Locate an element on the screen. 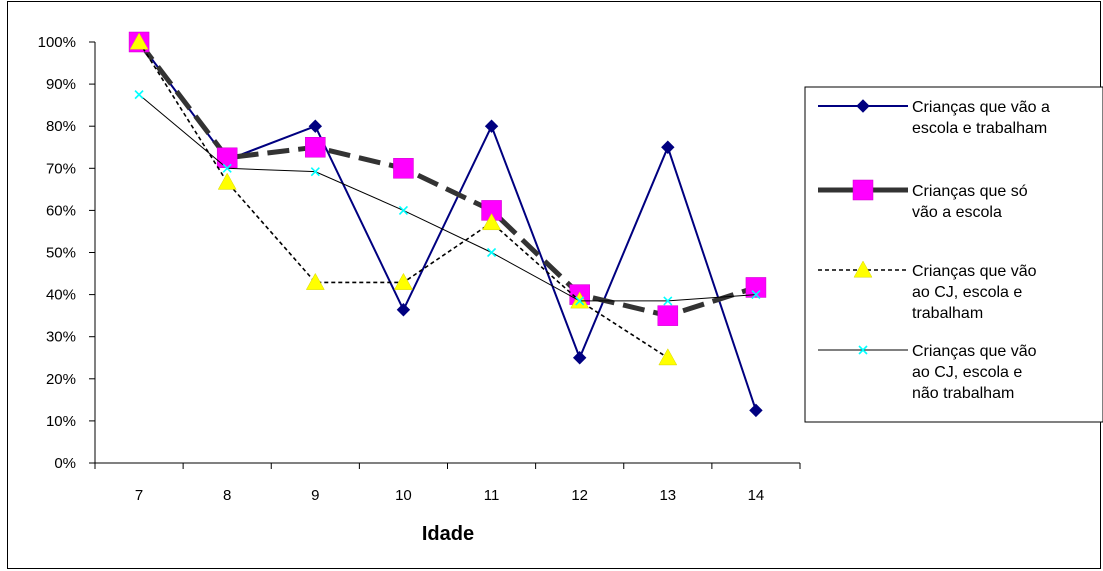  x-axis-title: Idade is located at coordinates (448, 534).